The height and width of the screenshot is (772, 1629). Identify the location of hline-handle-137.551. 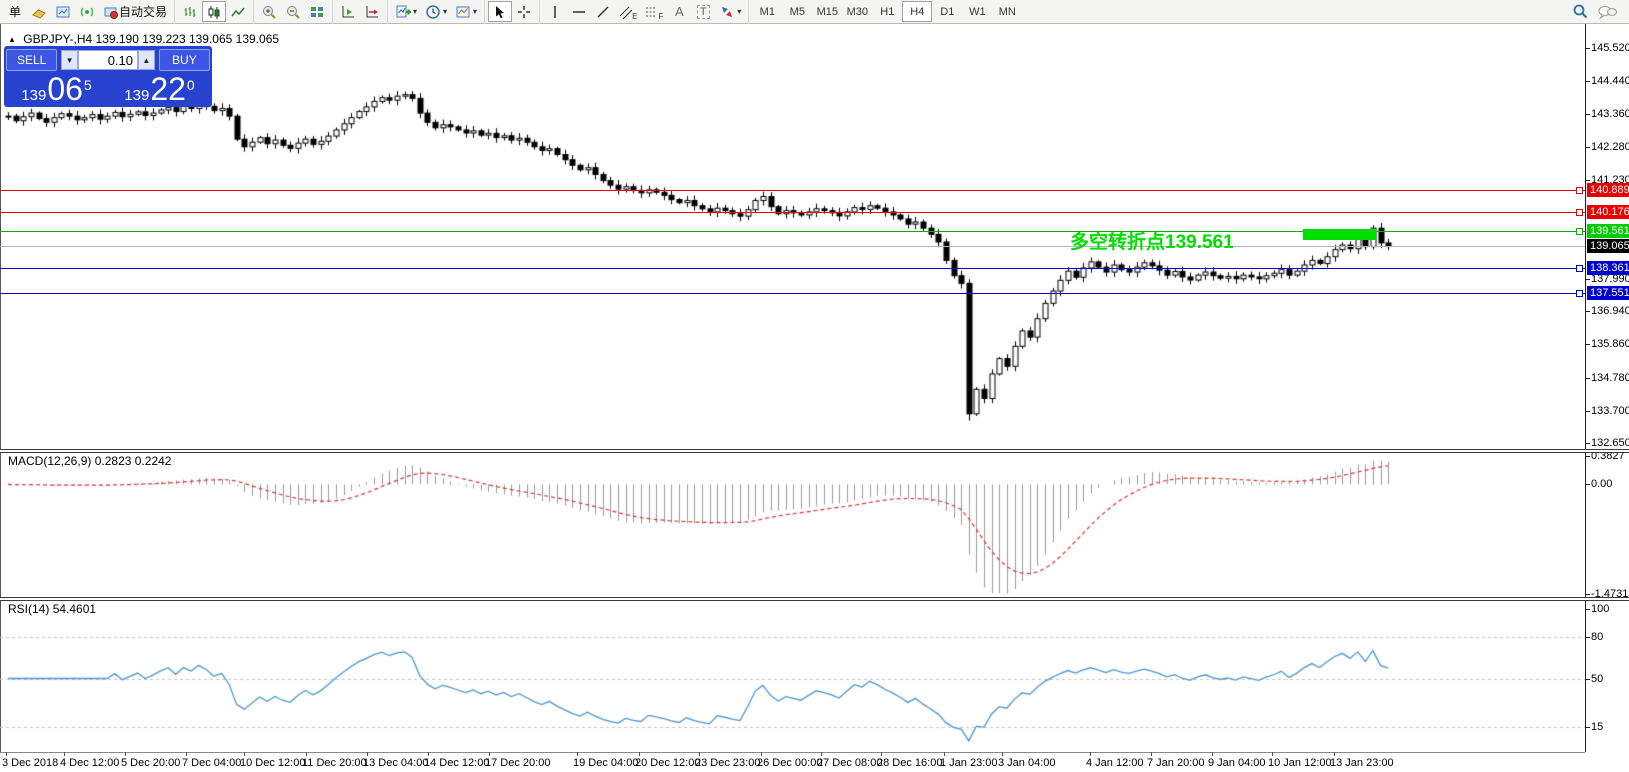
(1579, 293).